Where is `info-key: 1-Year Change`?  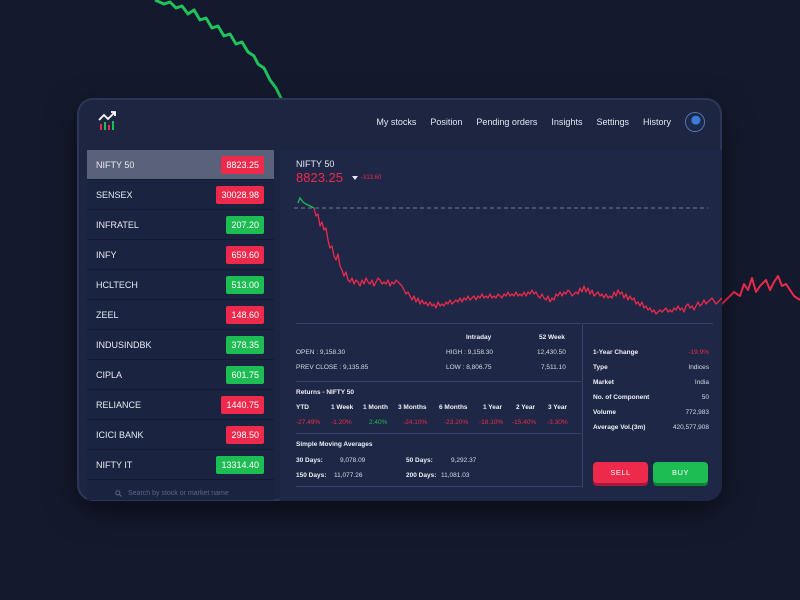
info-key: 1-Year Change is located at coordinates (616, 352).